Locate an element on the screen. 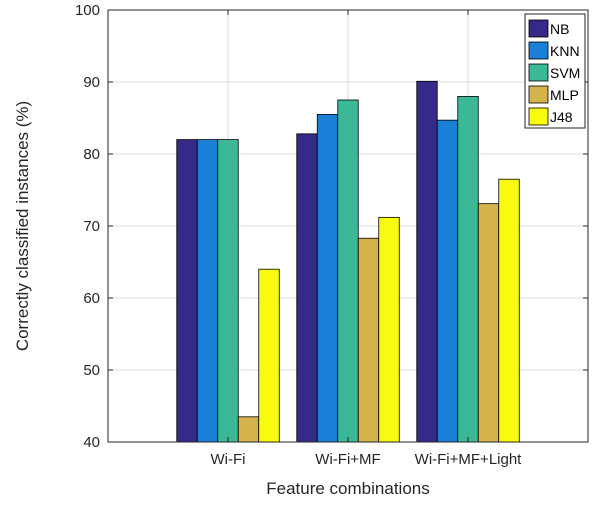  y-tick-label: 40 is located at coordinates (91, 442).